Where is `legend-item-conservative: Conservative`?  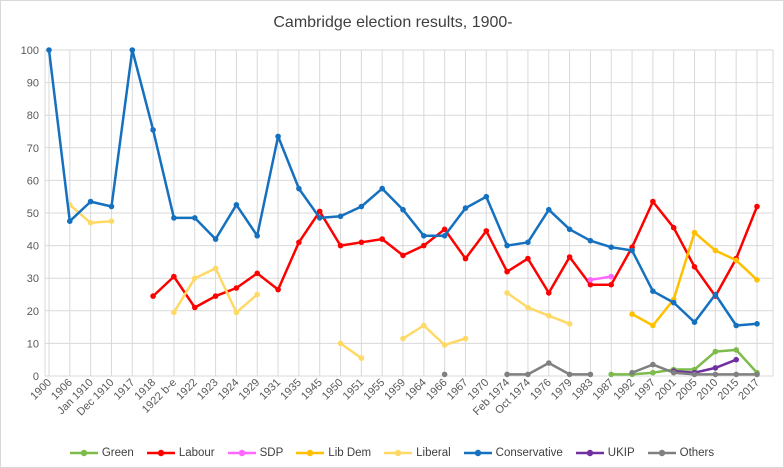 legend-item-conservative: Conservative is located at coordinates (513, 453).